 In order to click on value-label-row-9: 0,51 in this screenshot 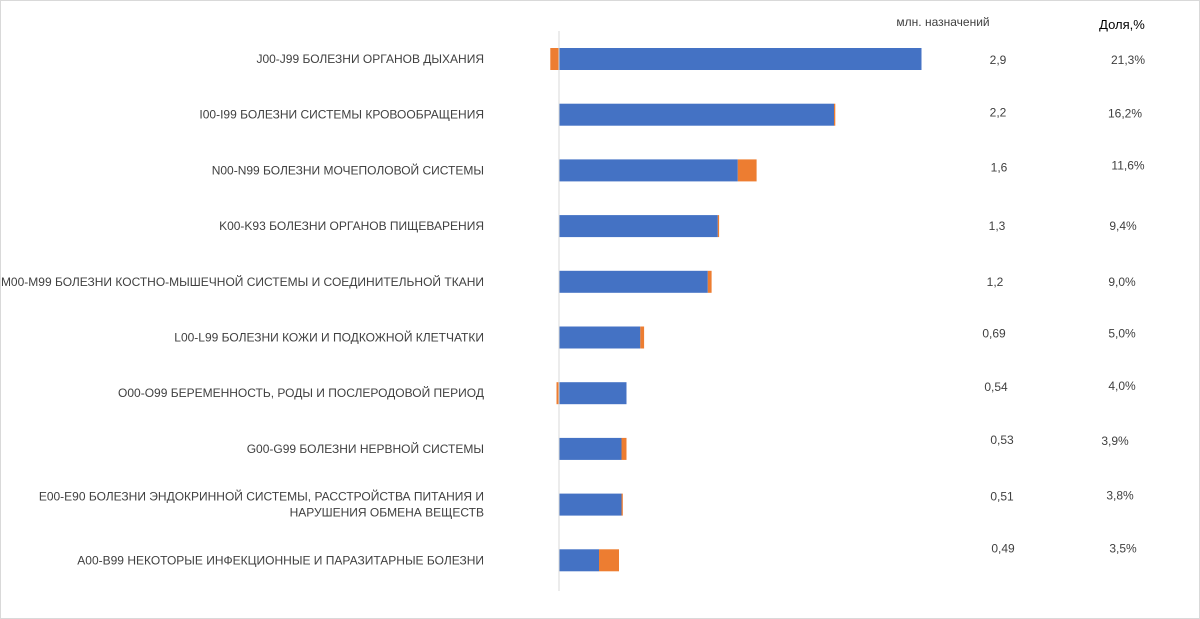, I will do `click(1002, 497)`.